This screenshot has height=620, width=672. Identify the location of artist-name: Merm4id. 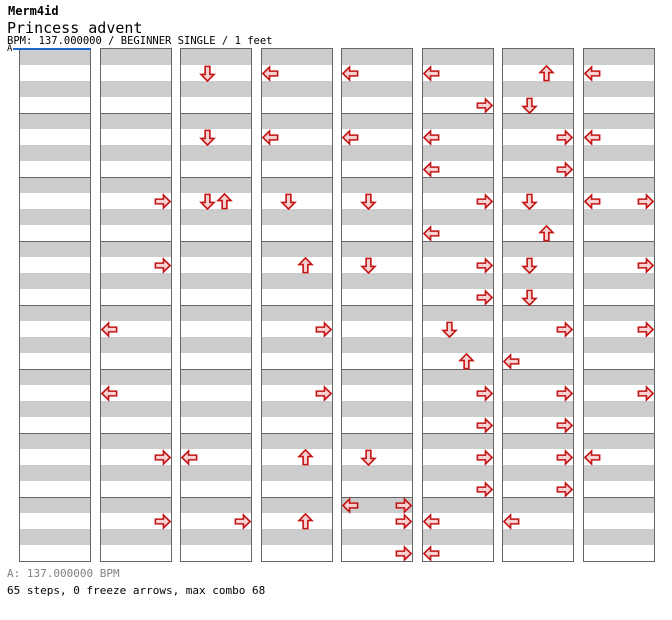
(33, 11).